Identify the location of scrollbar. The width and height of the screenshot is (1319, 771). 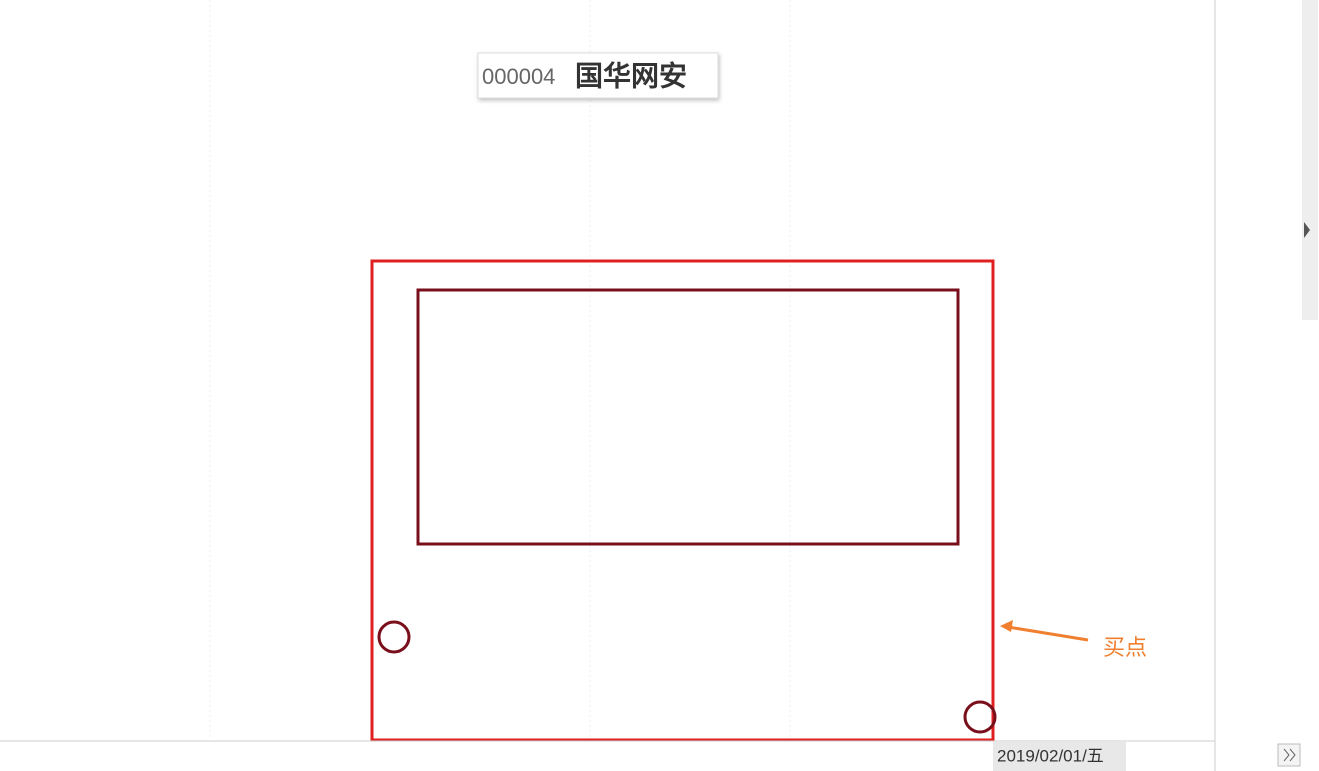
(1310, 160).